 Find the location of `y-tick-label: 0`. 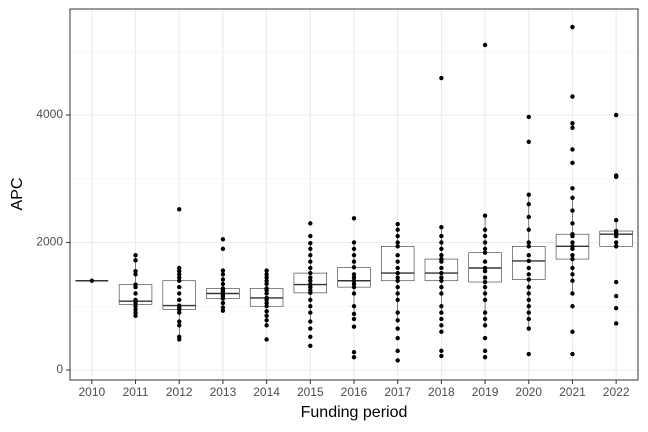

y-tick-label: 0 is located at coordinates (59, 369).